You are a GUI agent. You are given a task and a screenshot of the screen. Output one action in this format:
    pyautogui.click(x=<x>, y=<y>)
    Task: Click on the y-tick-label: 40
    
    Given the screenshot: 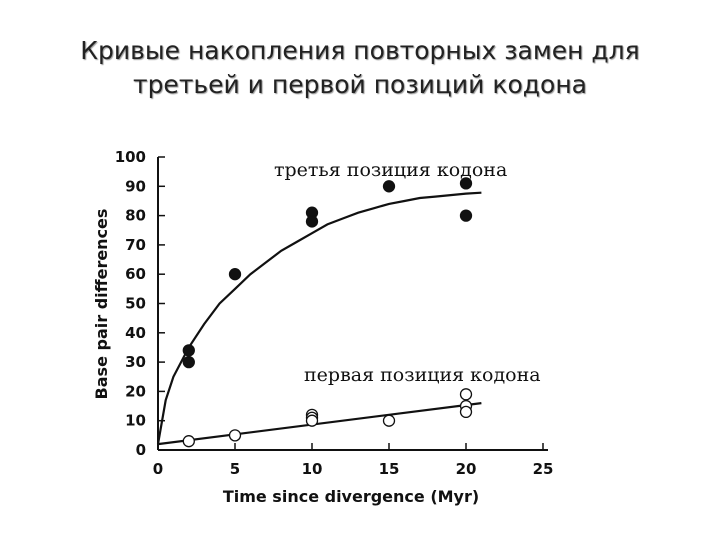 What is the action you would take?
    pyautogui.click(x=135, y=333)
    